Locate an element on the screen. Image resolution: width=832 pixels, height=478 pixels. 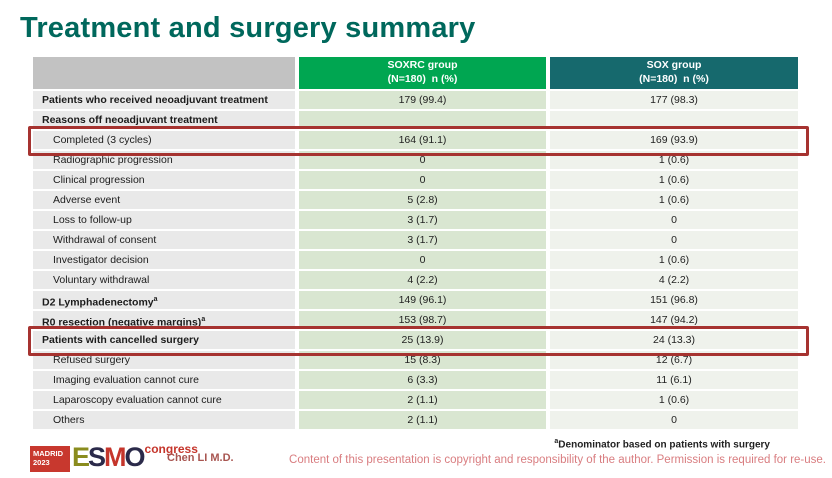
esmo-congress-logo: MADRID 2023 ESMO congress is located at coordinates (114, 456).